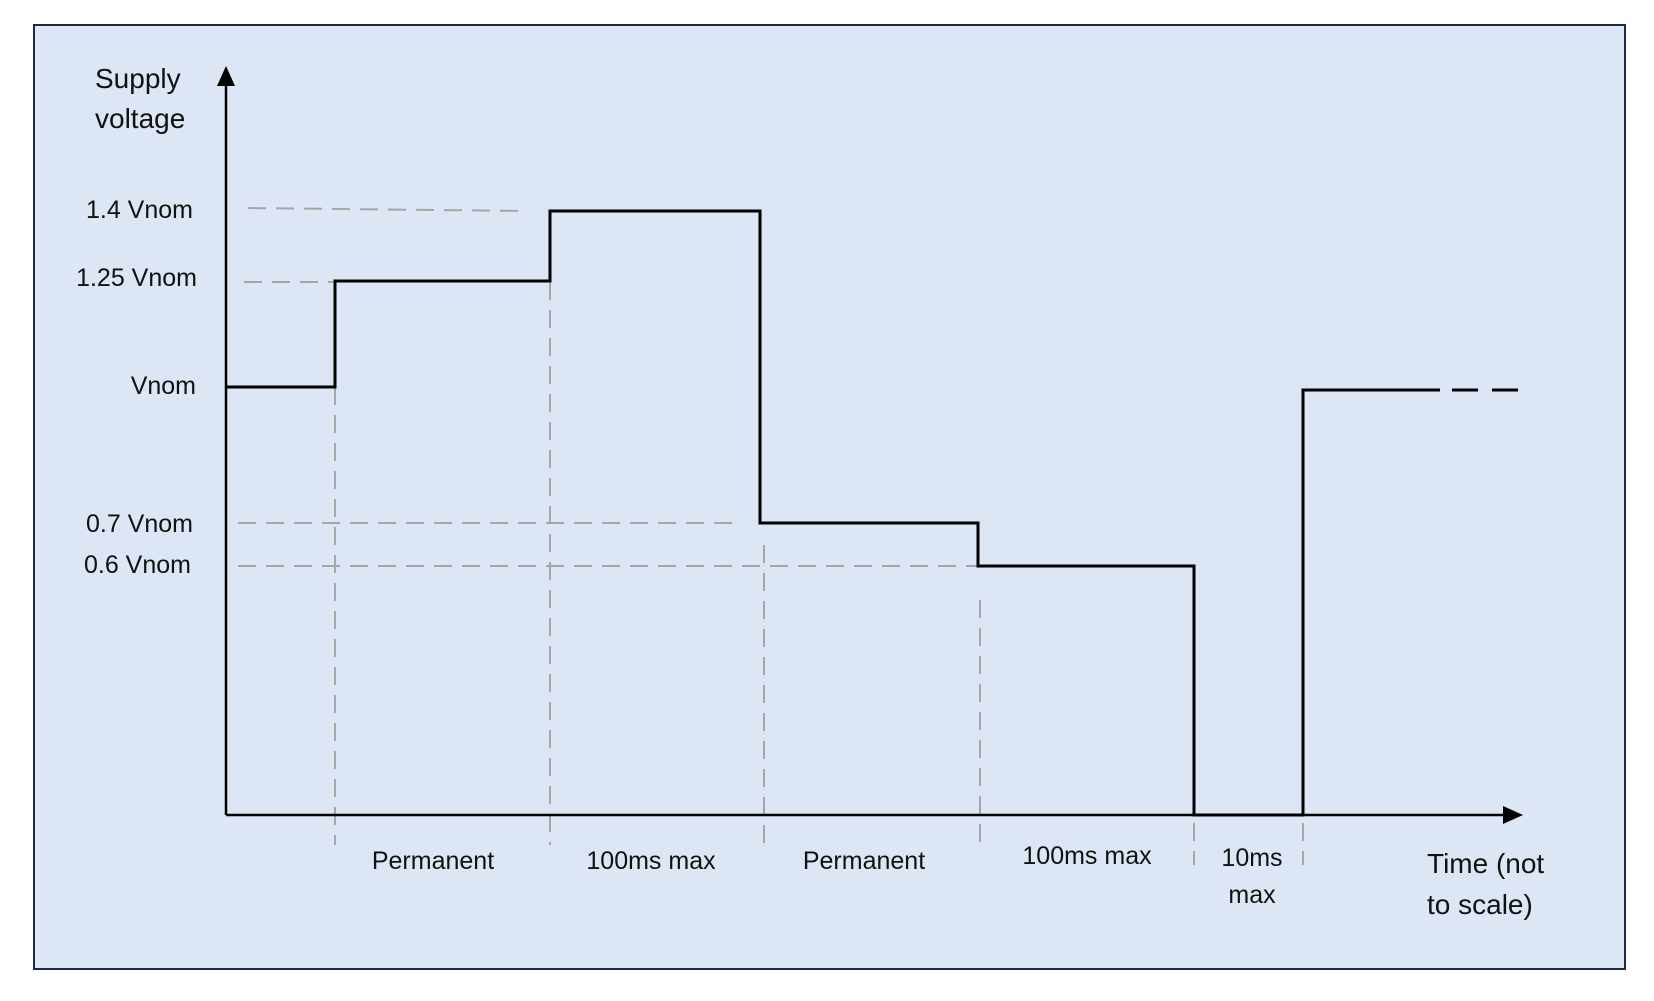 The width and height of the screenshot is (1654, 1001). I want to click on y-axis-title-line1: Supply, so click(138, 78).